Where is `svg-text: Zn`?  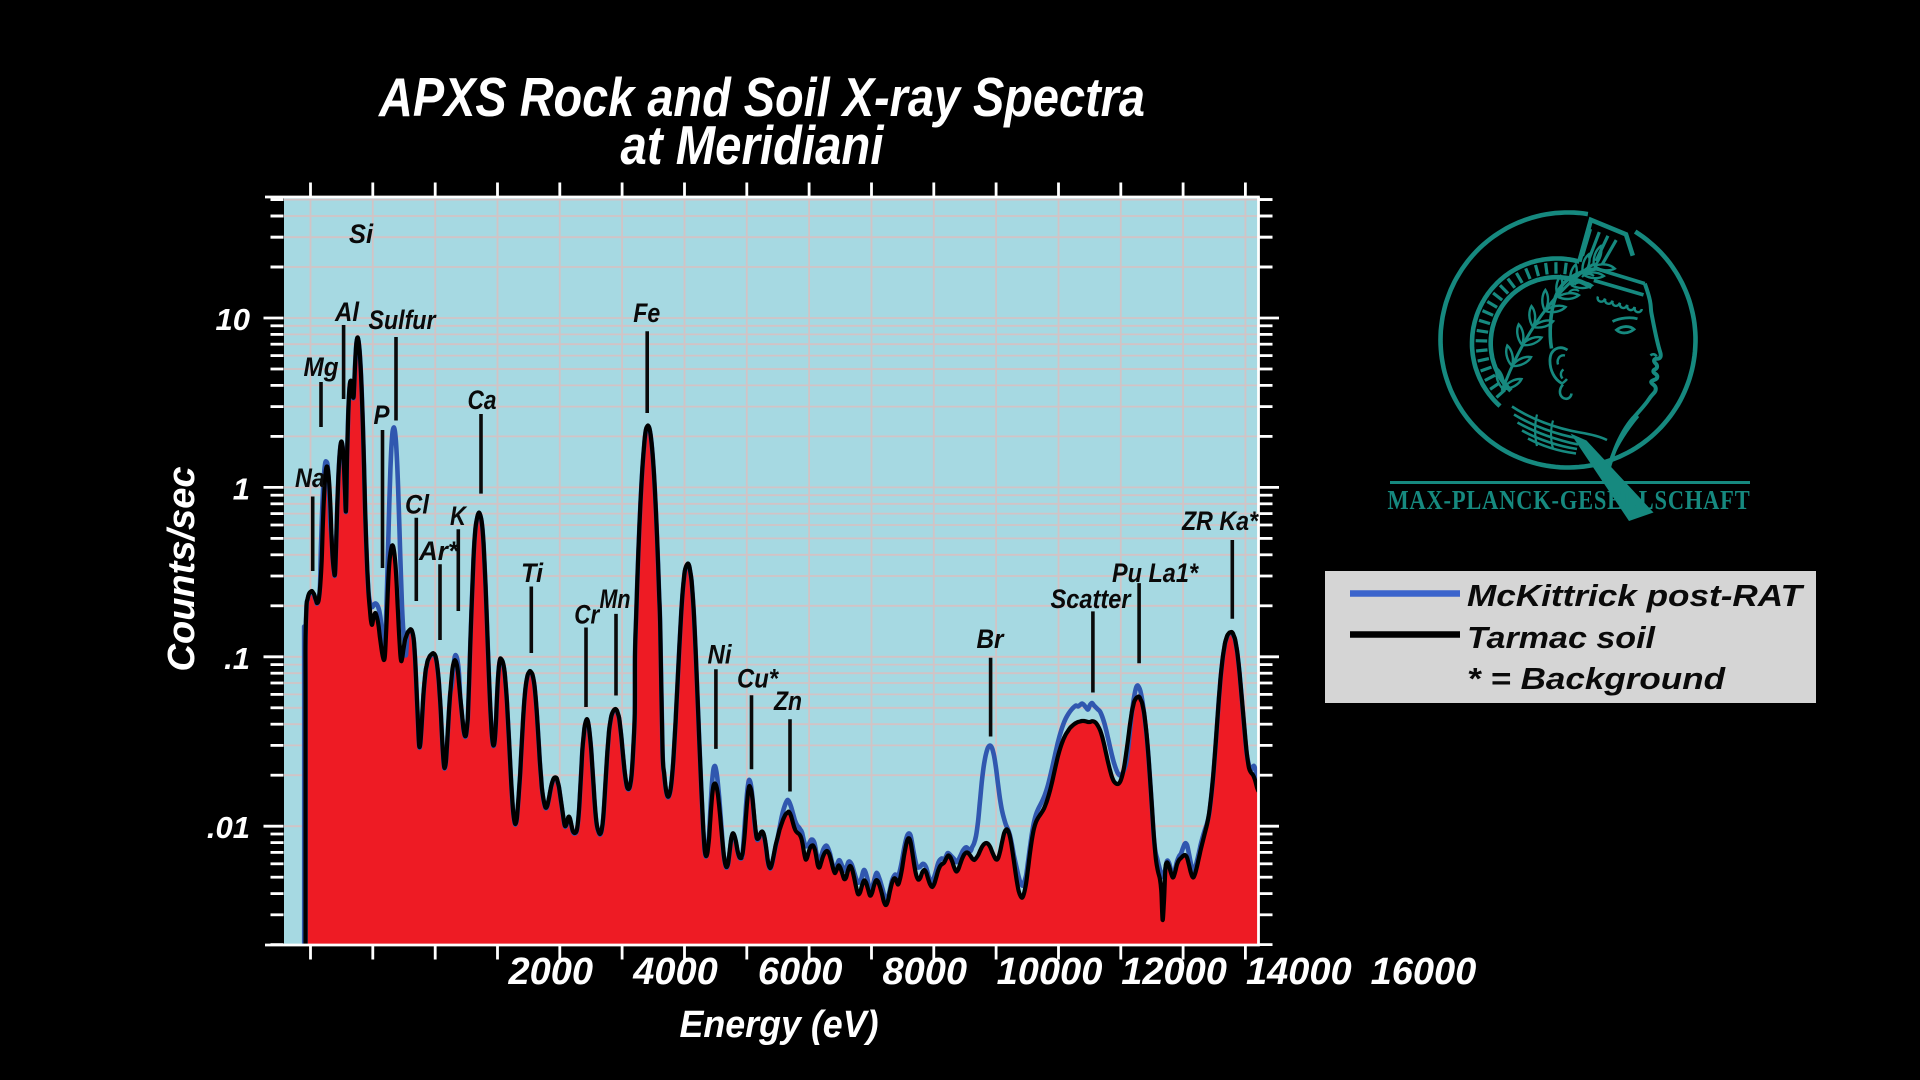
svg-text: Zn is located at coordinates (787, 701).